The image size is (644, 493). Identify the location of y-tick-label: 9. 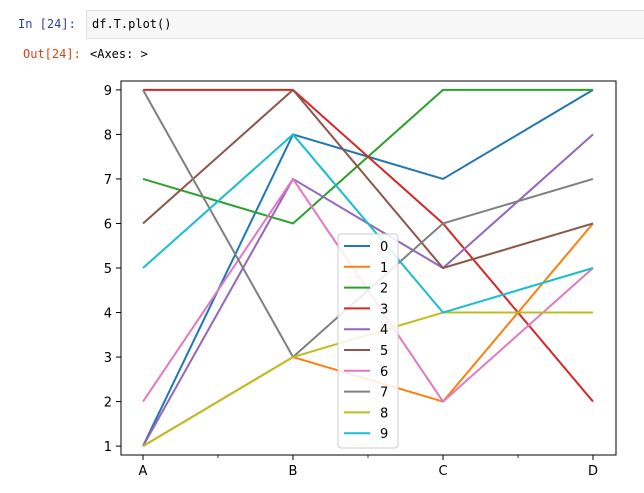
(108, 91).